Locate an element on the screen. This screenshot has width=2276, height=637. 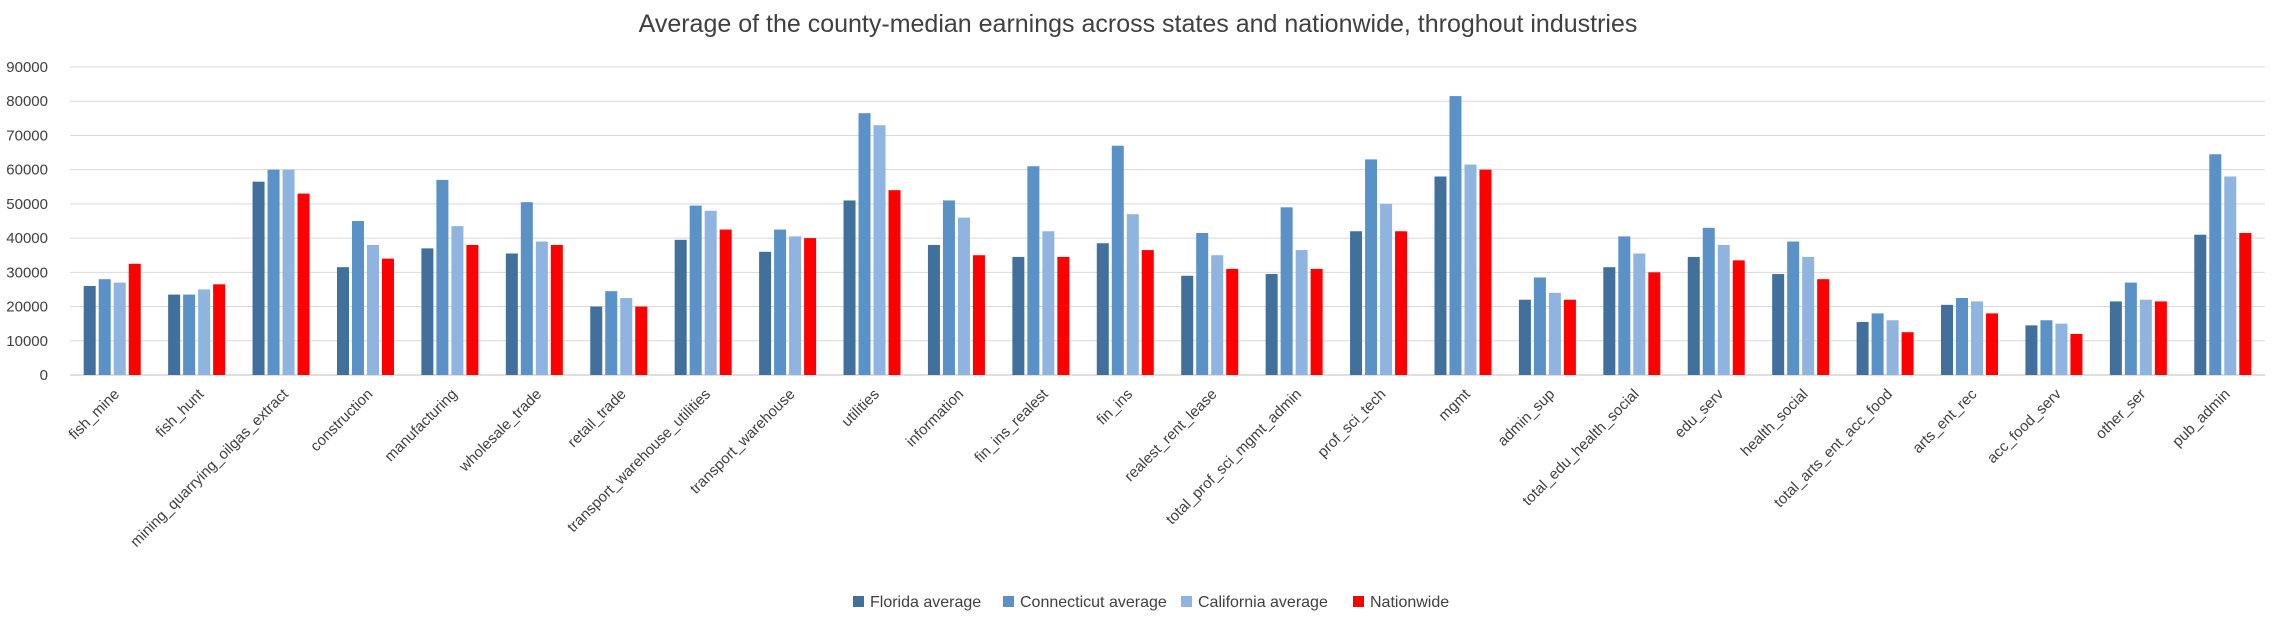
legend-label: Nationwide is located at coordinates (1409, 602).